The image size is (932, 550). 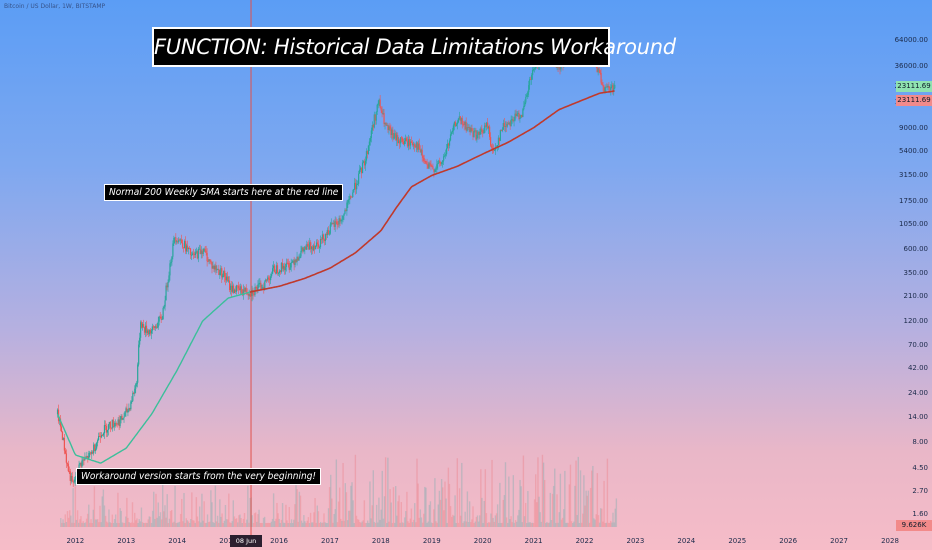 What do you see at coordinates (914, 100) in the screenshot?
I see `sma-price-tag: 23111.69` at bounding box center [914, 100].